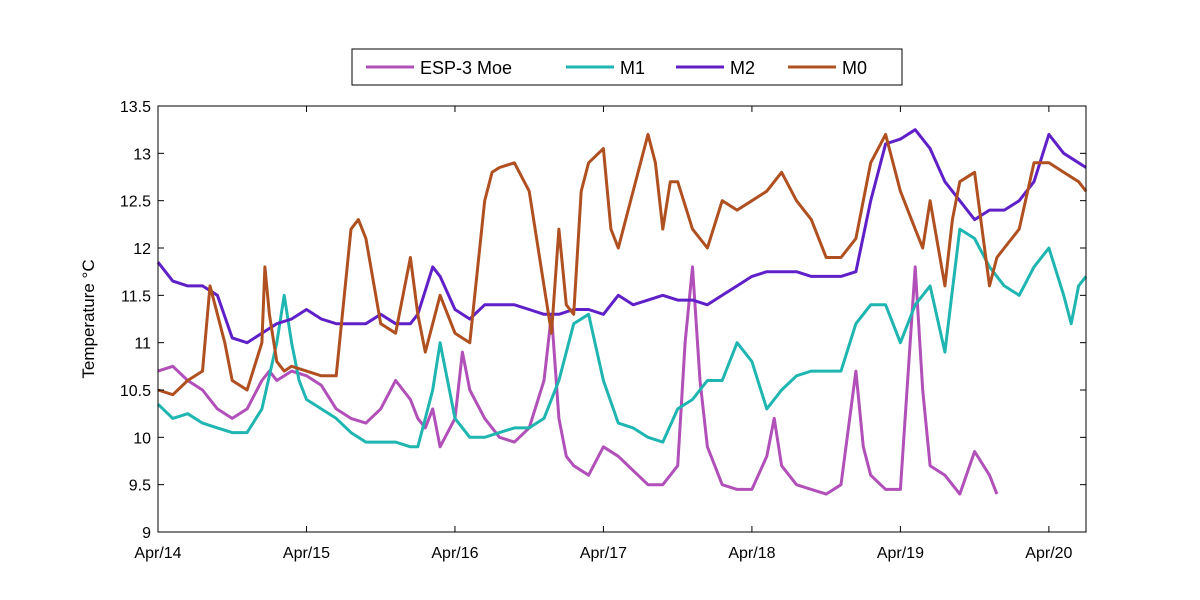  I want to click on x-tick-label: Apr/18, so click(751, 553).